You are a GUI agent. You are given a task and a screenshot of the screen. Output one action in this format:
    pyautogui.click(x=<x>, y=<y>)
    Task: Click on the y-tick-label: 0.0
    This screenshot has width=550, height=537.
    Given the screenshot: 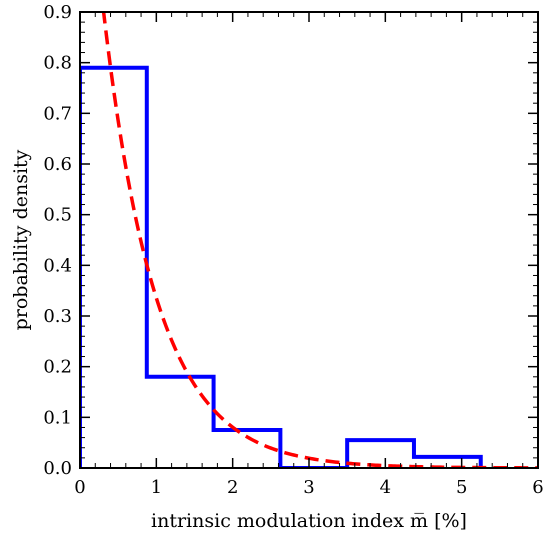 What is the action you would take?
    pyautogui.click(x=57, y=468)
    